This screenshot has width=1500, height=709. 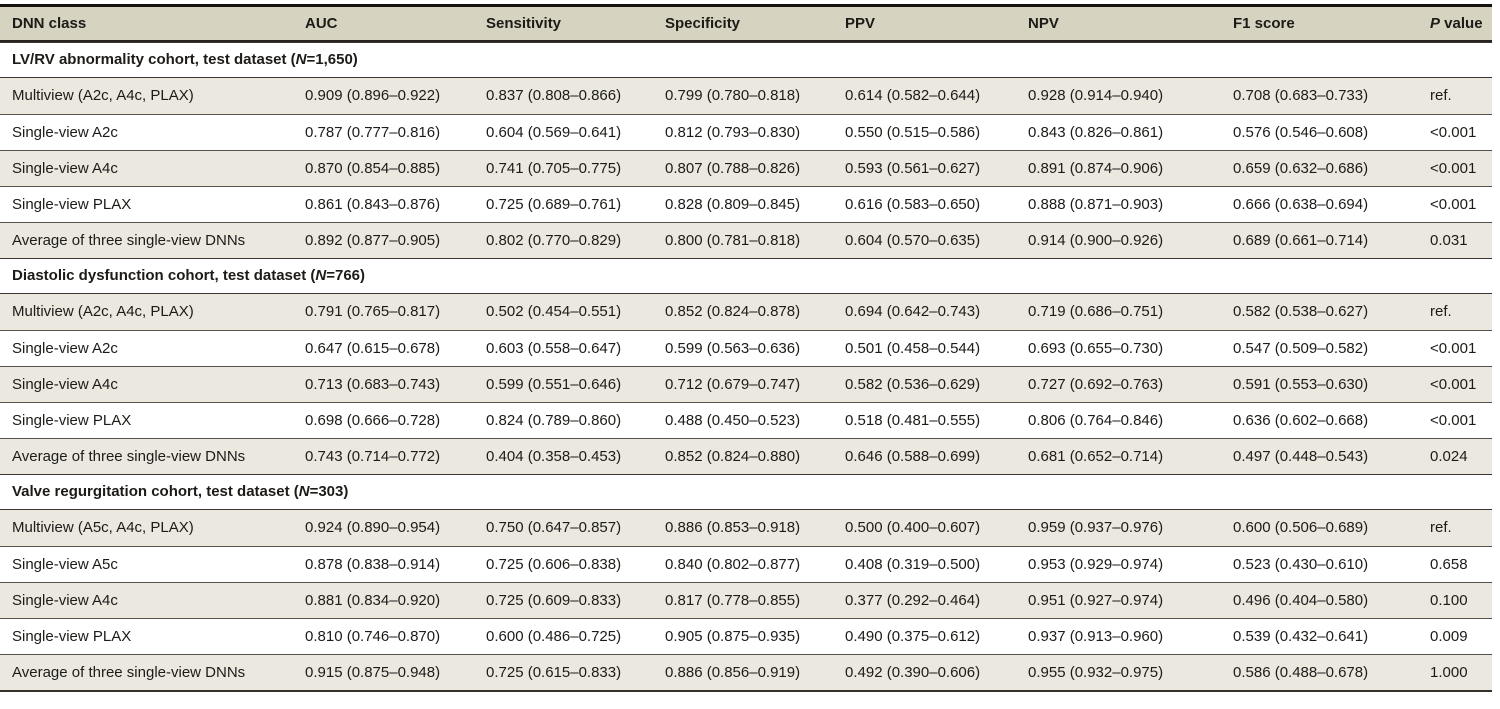 What do you see at coordinates (913, 384) in the screenshot?
I see `cell-ppv: 0.582 (0.536–0.629)` at bounding box center [913, 384].